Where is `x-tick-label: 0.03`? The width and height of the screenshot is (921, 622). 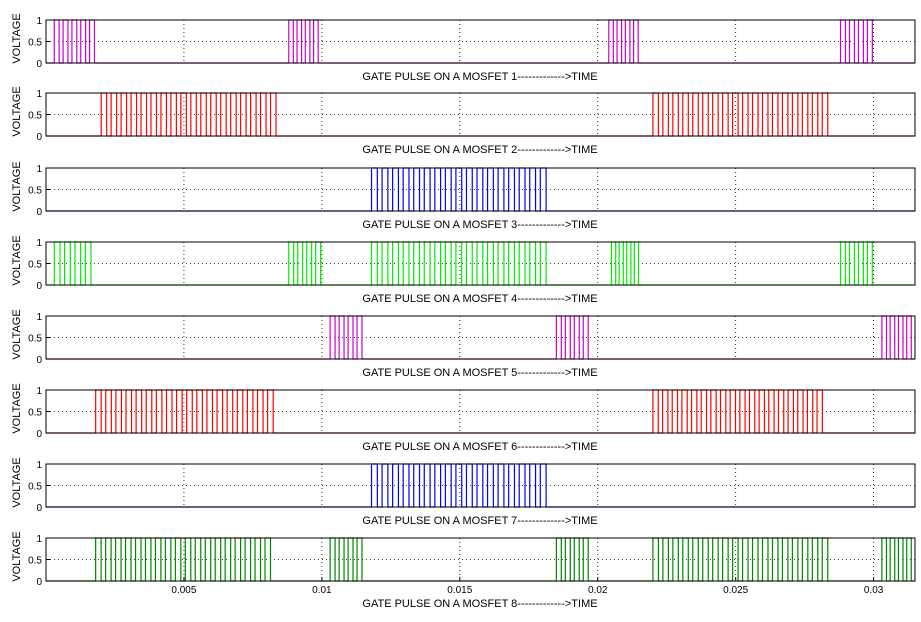
x-tick-label: 0.03 is located at coordinates (874, 590).